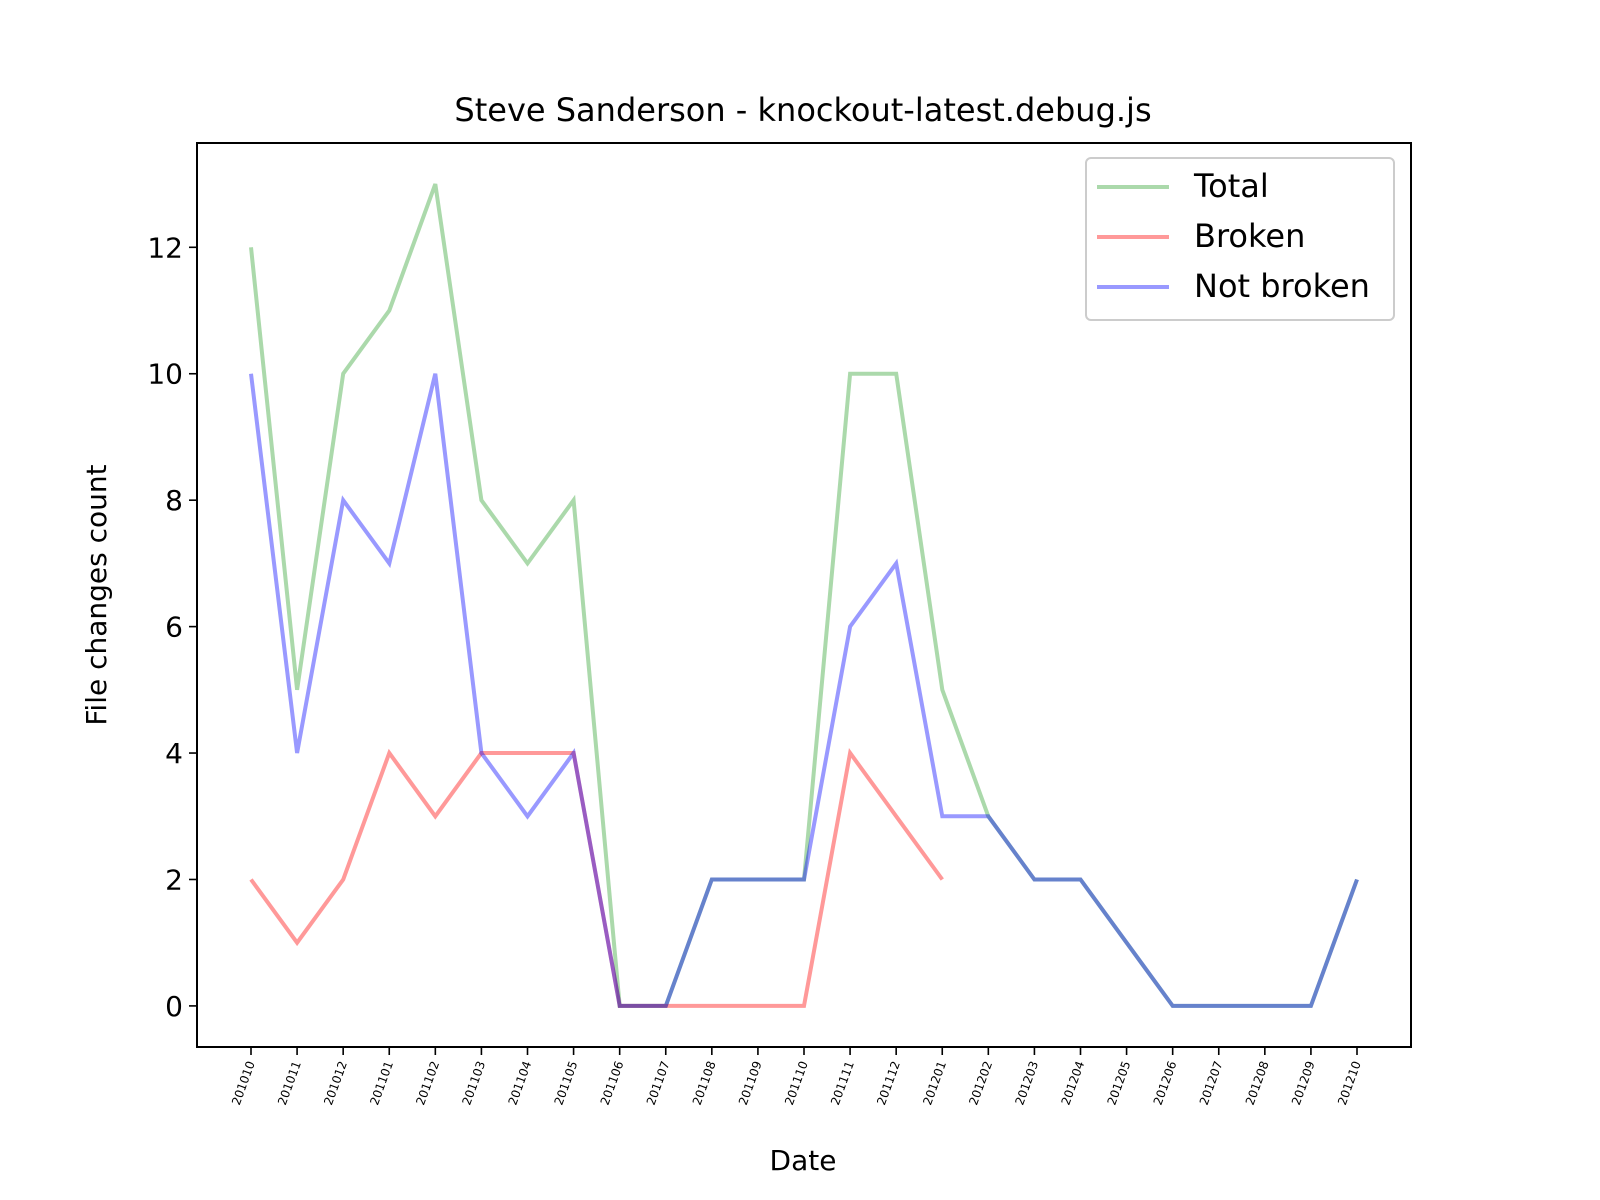  I want to click on legend-label: Broken, so click(1249, 236).